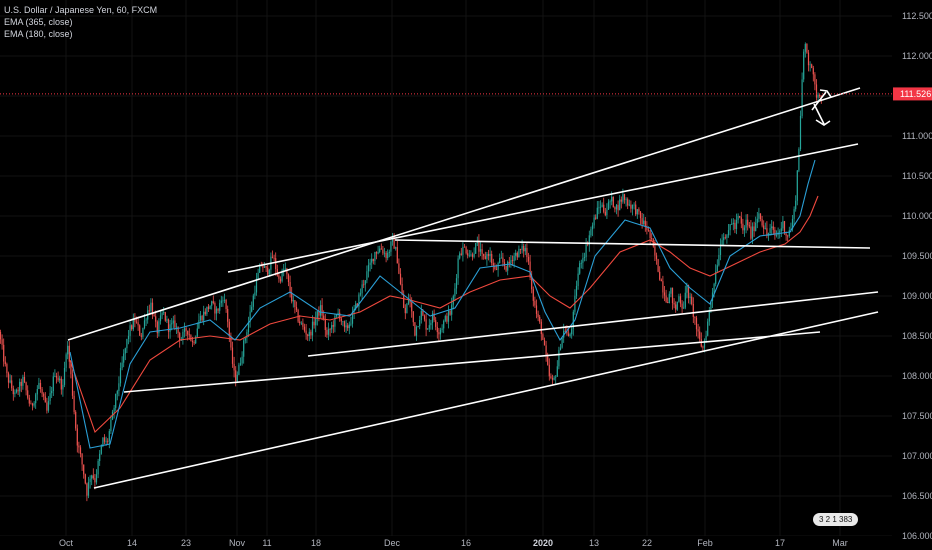  Describe the element at coordinates (38, 34) in the screenshot. I see `ema-180-label: EMA (180, close)` at that location.